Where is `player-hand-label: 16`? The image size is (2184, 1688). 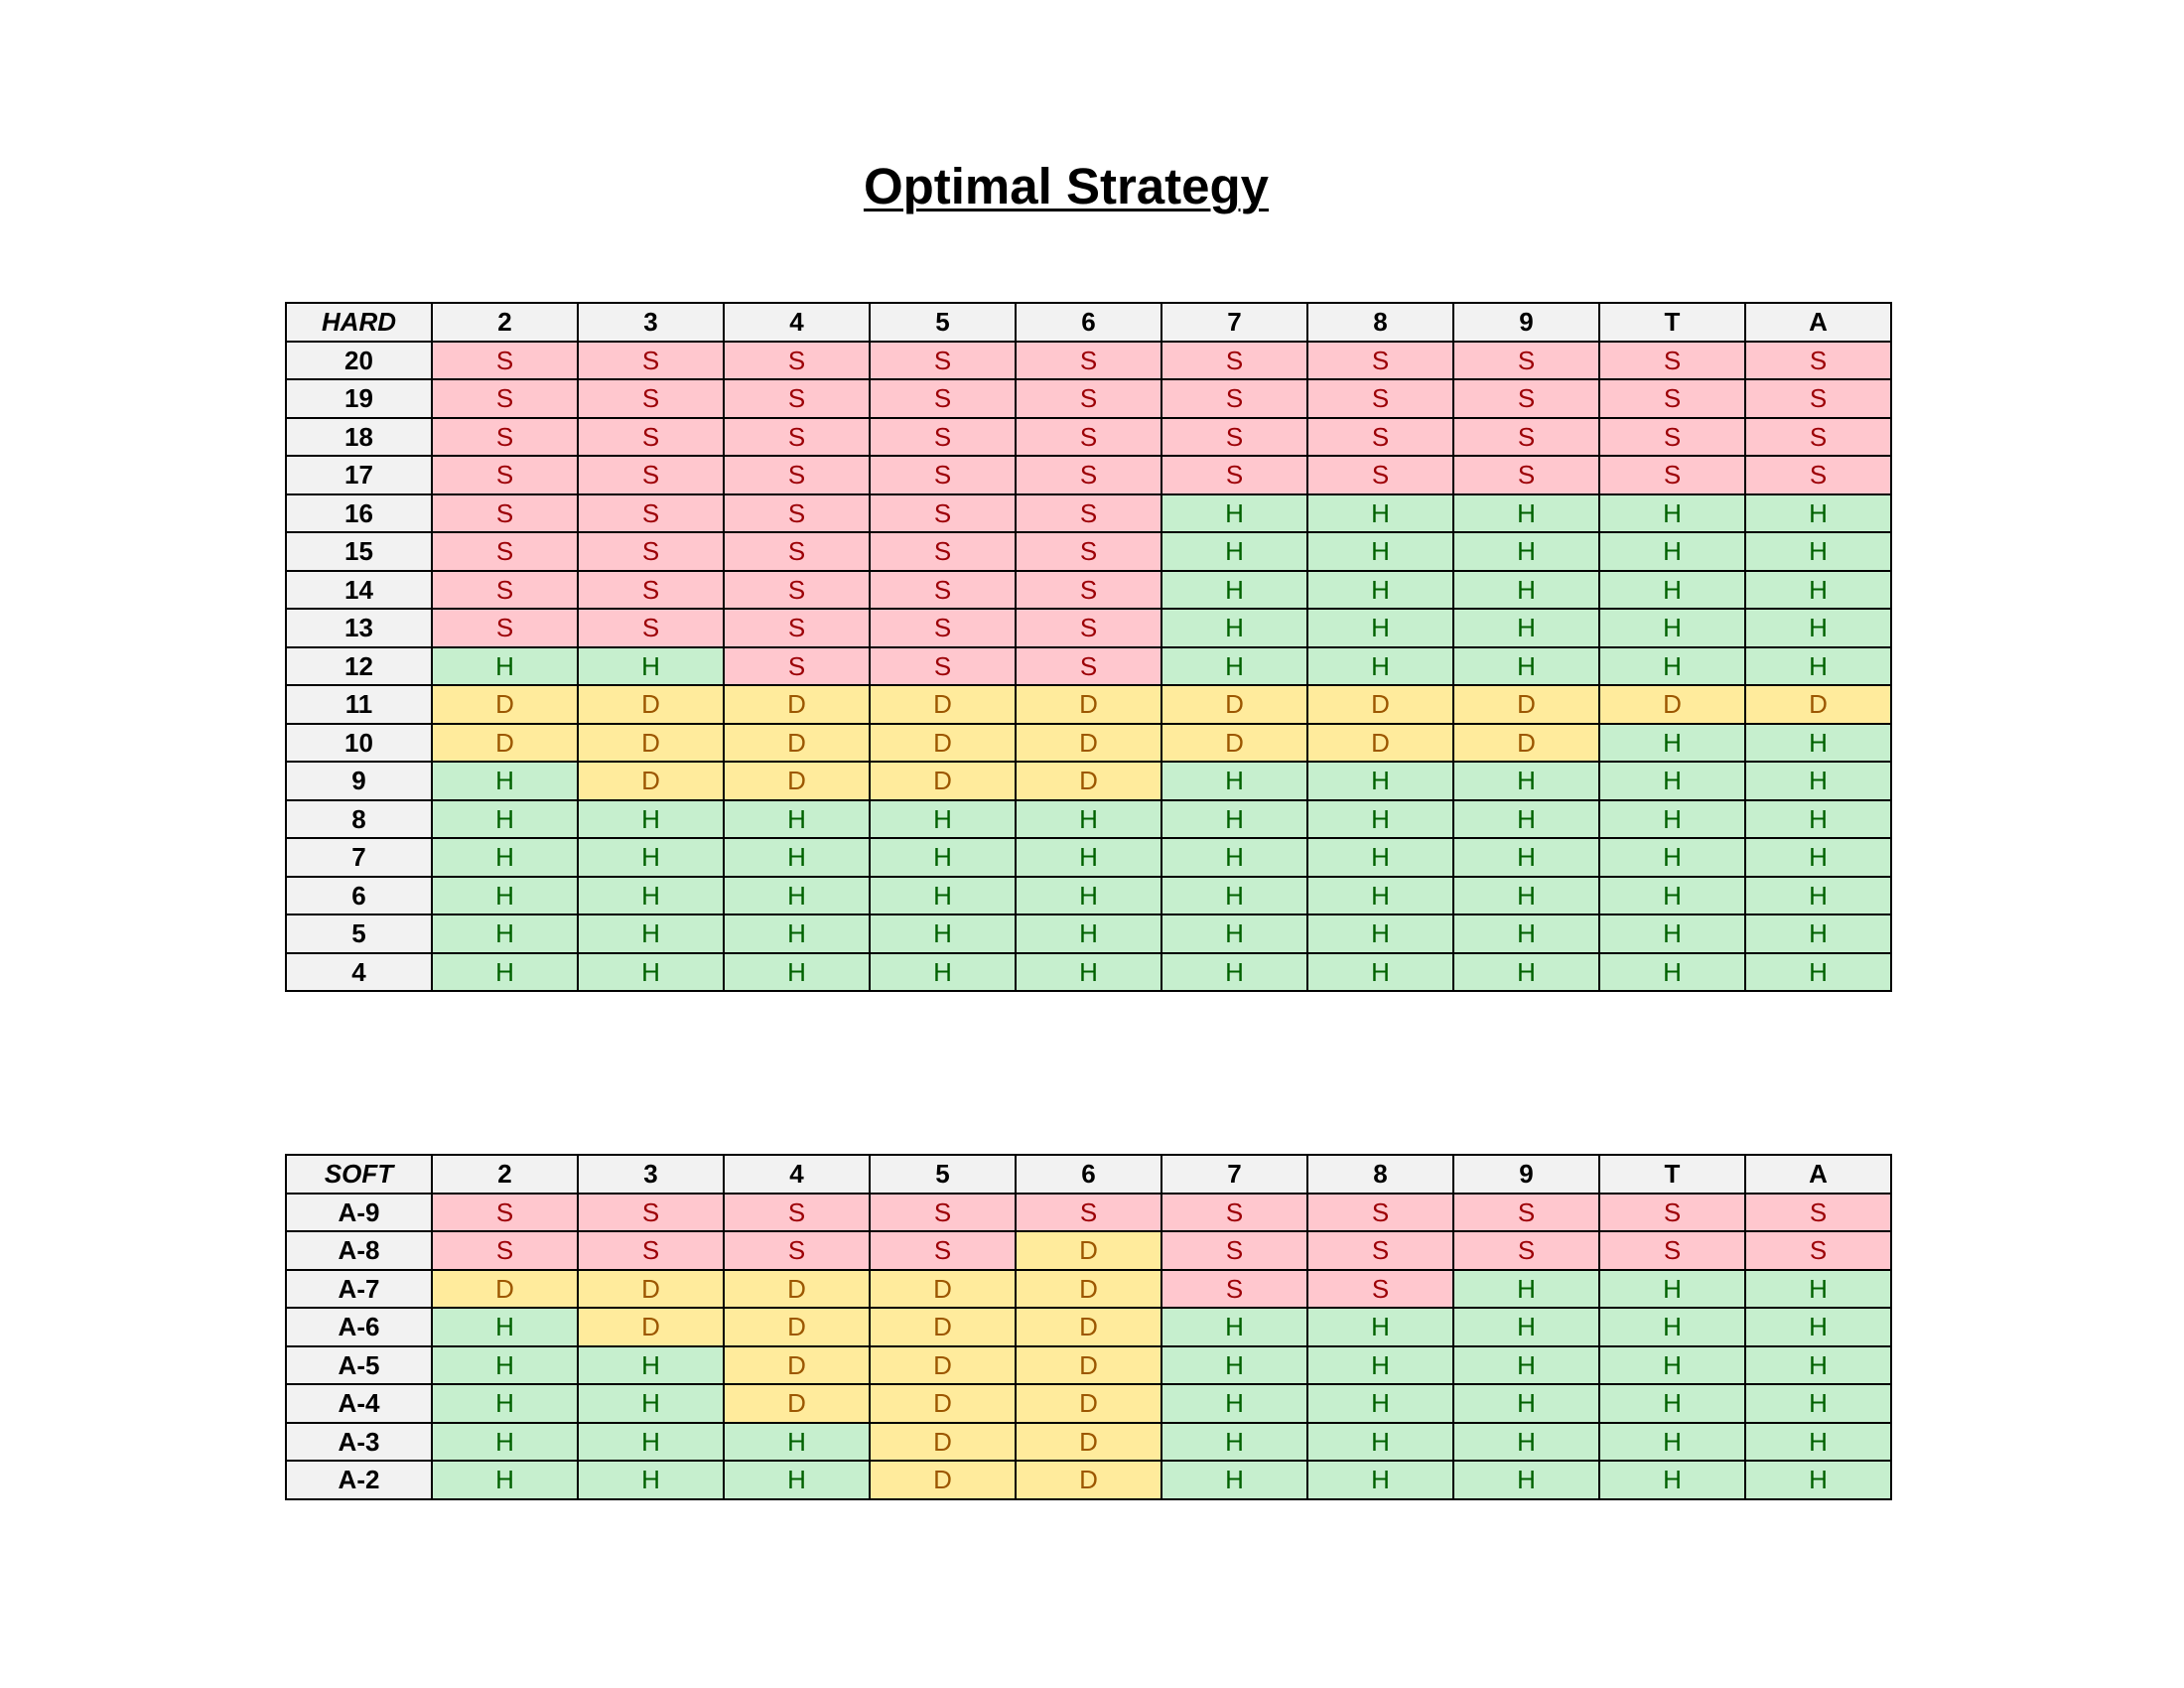 player-hand-label: 16 is located at coordinates (359, 512).